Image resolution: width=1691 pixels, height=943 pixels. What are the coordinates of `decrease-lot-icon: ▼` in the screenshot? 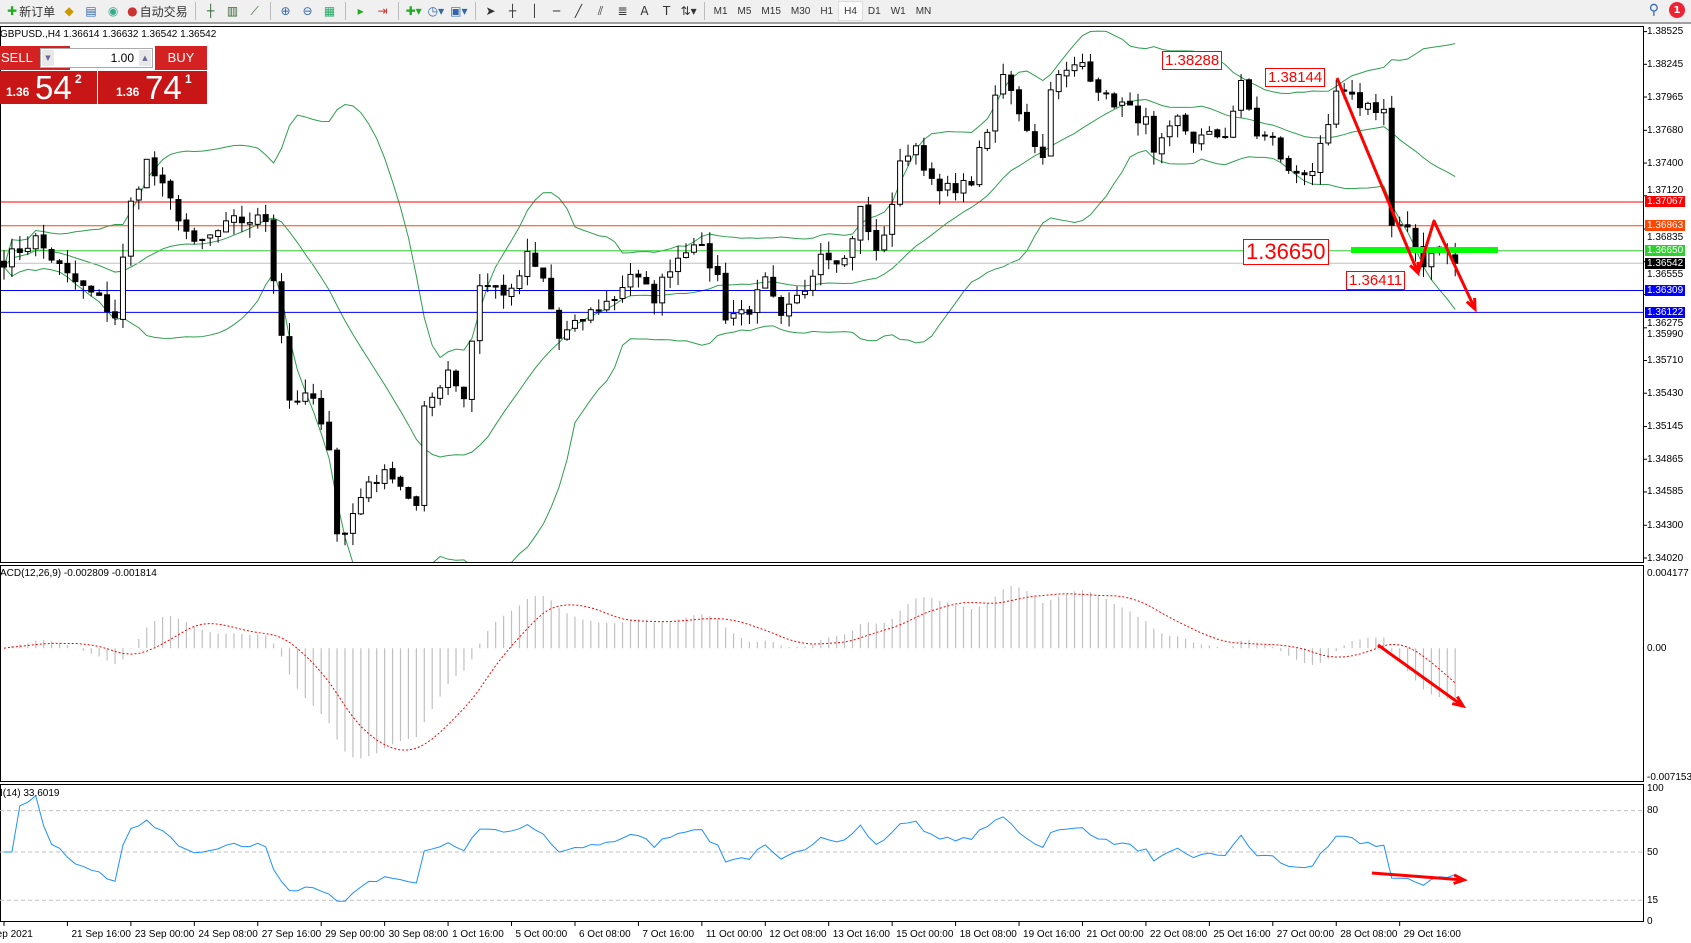 It's located at (48, 58).